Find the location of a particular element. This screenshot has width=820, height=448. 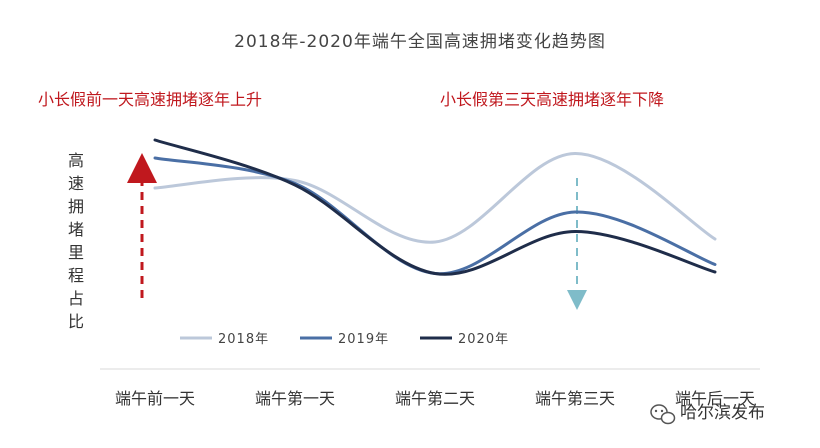

x-tick-label-1: 端午第一天 is located at coordinates (295, 398).